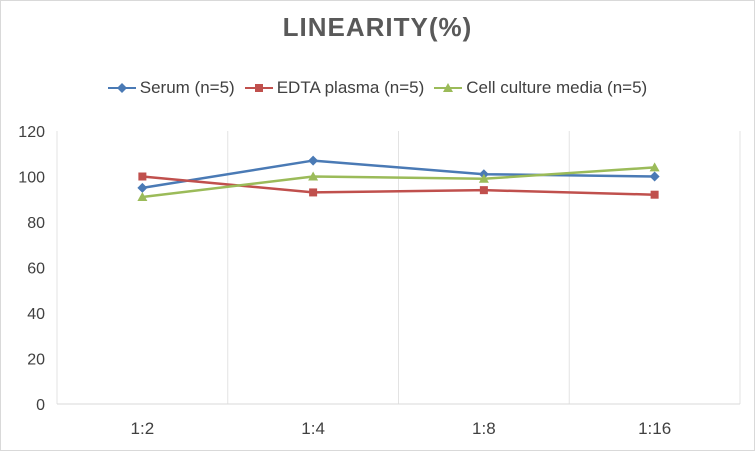  What do you see at coordinates (36, 269) in the screenshot?
I see `y-tick-label: 60` at bounding box center [36, 269].